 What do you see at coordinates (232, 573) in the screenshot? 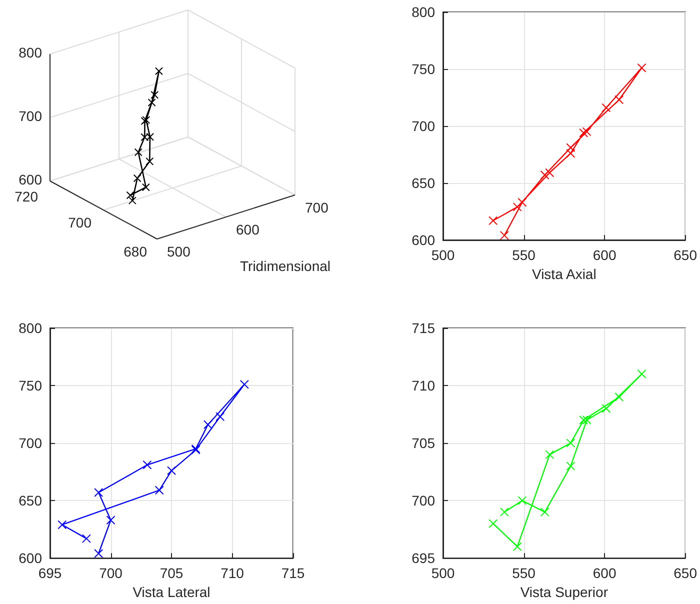
I see `x-tick-label: 710` at bounding box center [232, 573].